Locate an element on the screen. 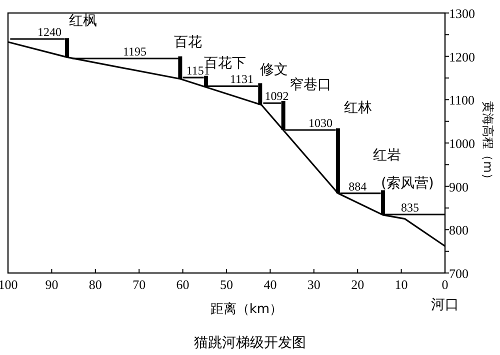  text: 猫跳河梯级开发图 is located at coordinates (250, 343).